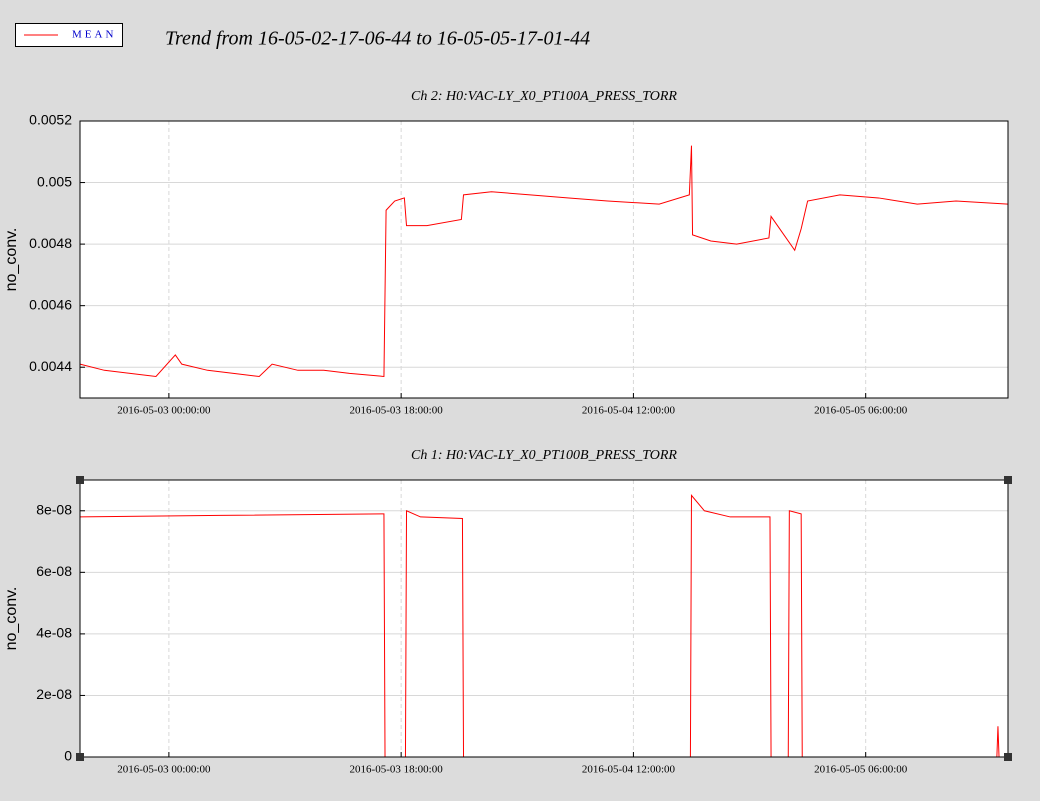 Image resolution: width=1040 pixels, height=801 pixels. What do you see at coordinates (50, 366) in the screenshot?
I see `y-tick-label: 0.0044` at bounding box center [50, 366].